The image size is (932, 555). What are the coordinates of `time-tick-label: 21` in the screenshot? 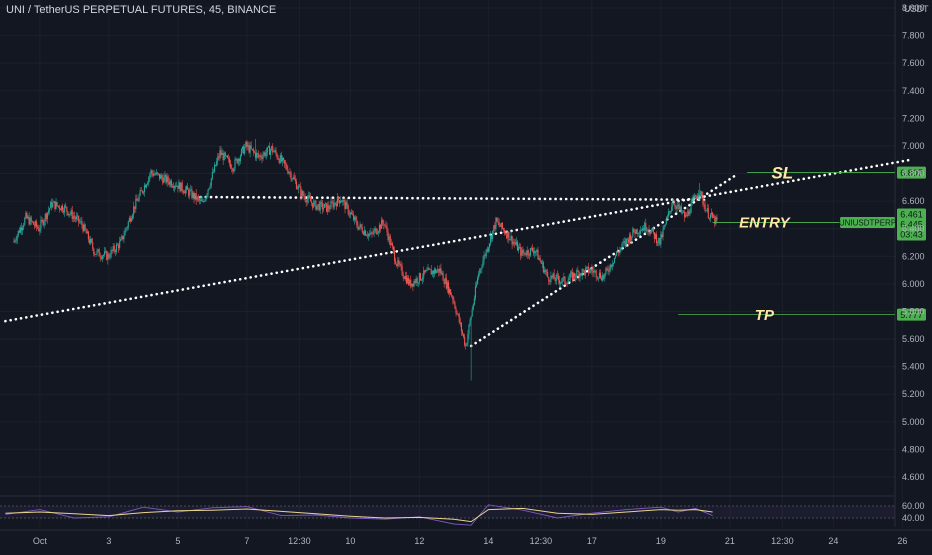 It's located at (730, 541).